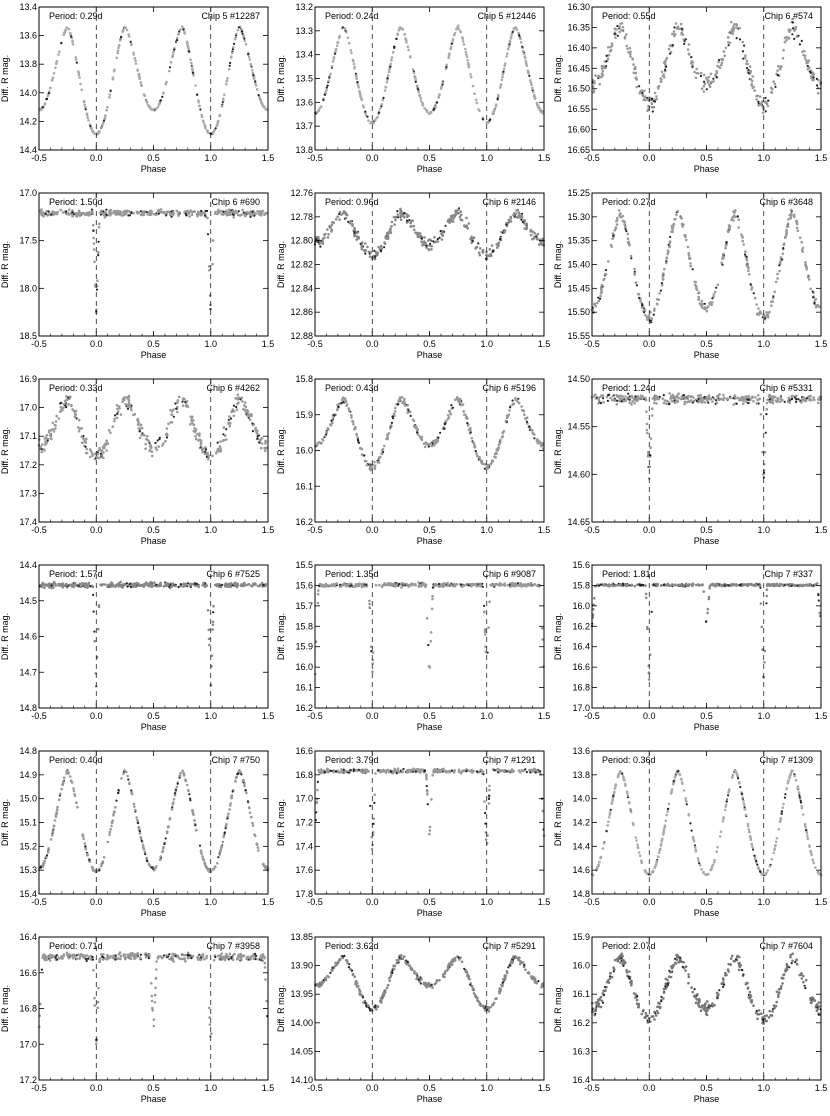  I want to click on x-axis-label: Phase, so click(154, 169).